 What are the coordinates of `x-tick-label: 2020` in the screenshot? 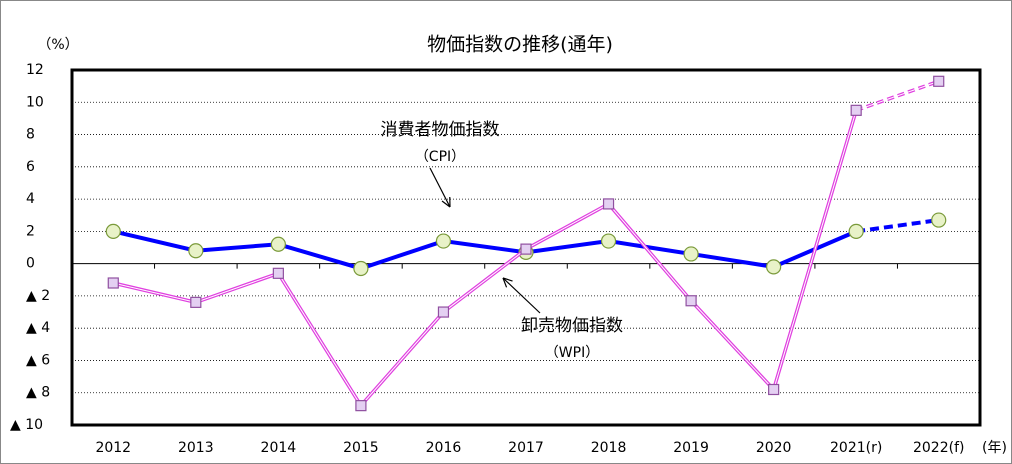 It's located at (774, 448).